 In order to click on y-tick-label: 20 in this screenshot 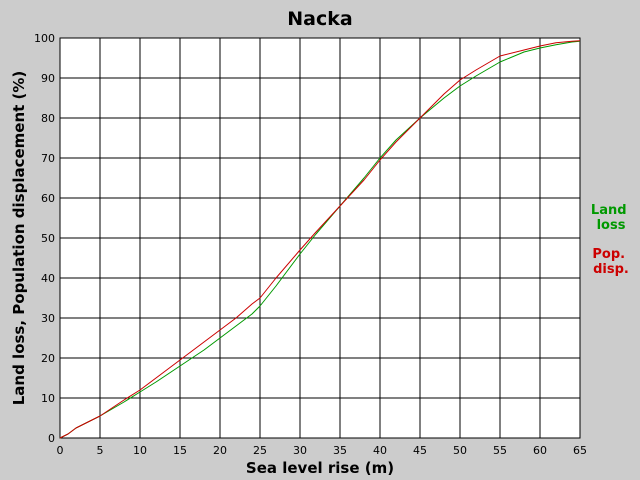, I will do `click(48, 358)`.